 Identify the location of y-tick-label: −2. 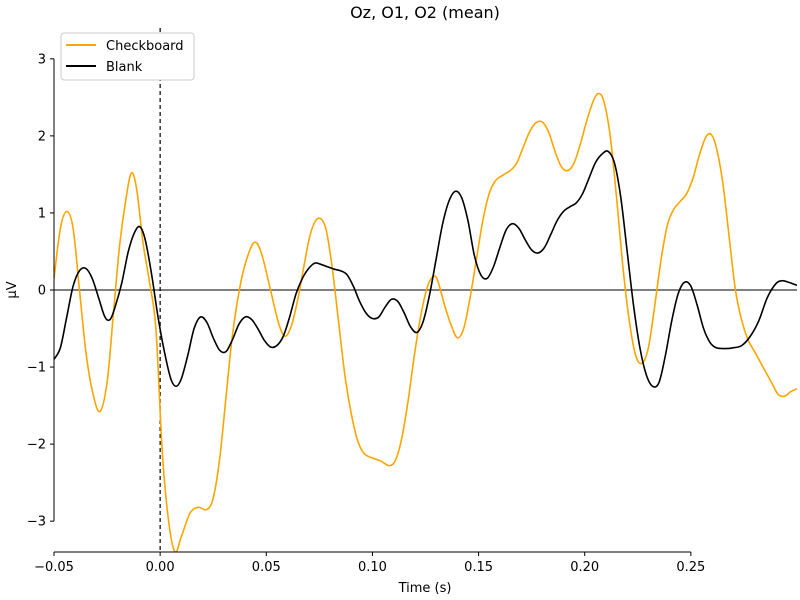
(36, 445).